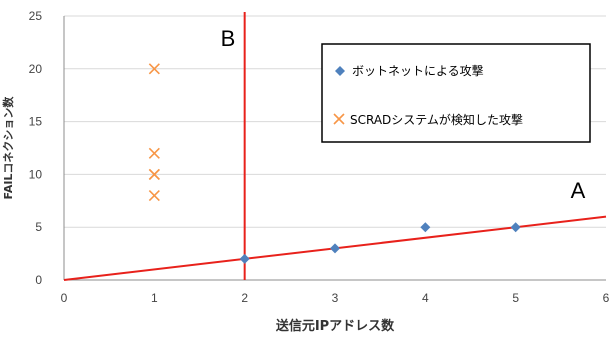 Image resolution: width=610 pixels, height=340 pixels. What do you see at coordinates (244, 298) in the screenshot?
I see `x-tick-label: 2` at bounding box center [244, 298].